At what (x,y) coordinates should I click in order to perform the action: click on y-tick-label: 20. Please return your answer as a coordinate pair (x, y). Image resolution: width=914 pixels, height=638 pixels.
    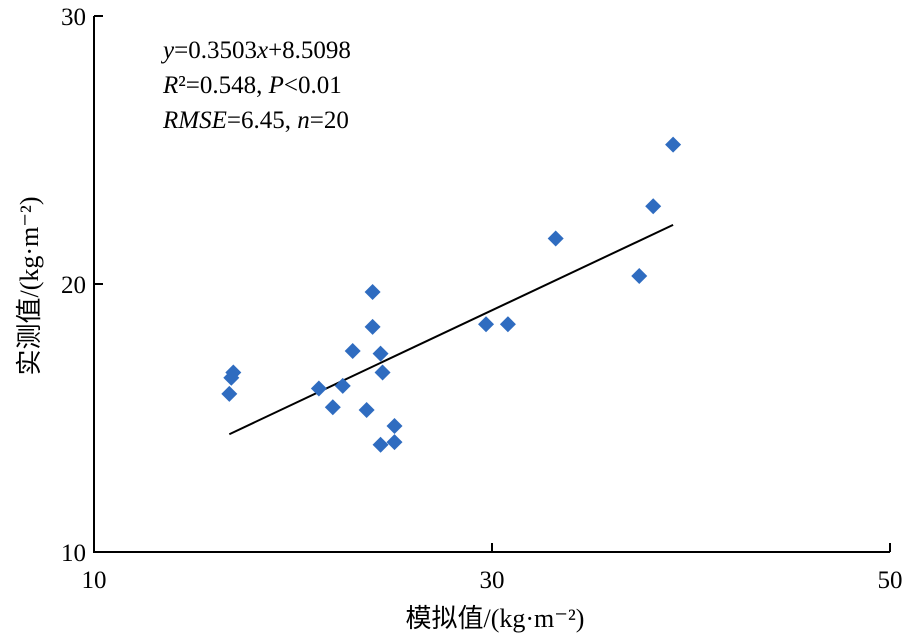
    Looking at the image, I should click on (73, 285).